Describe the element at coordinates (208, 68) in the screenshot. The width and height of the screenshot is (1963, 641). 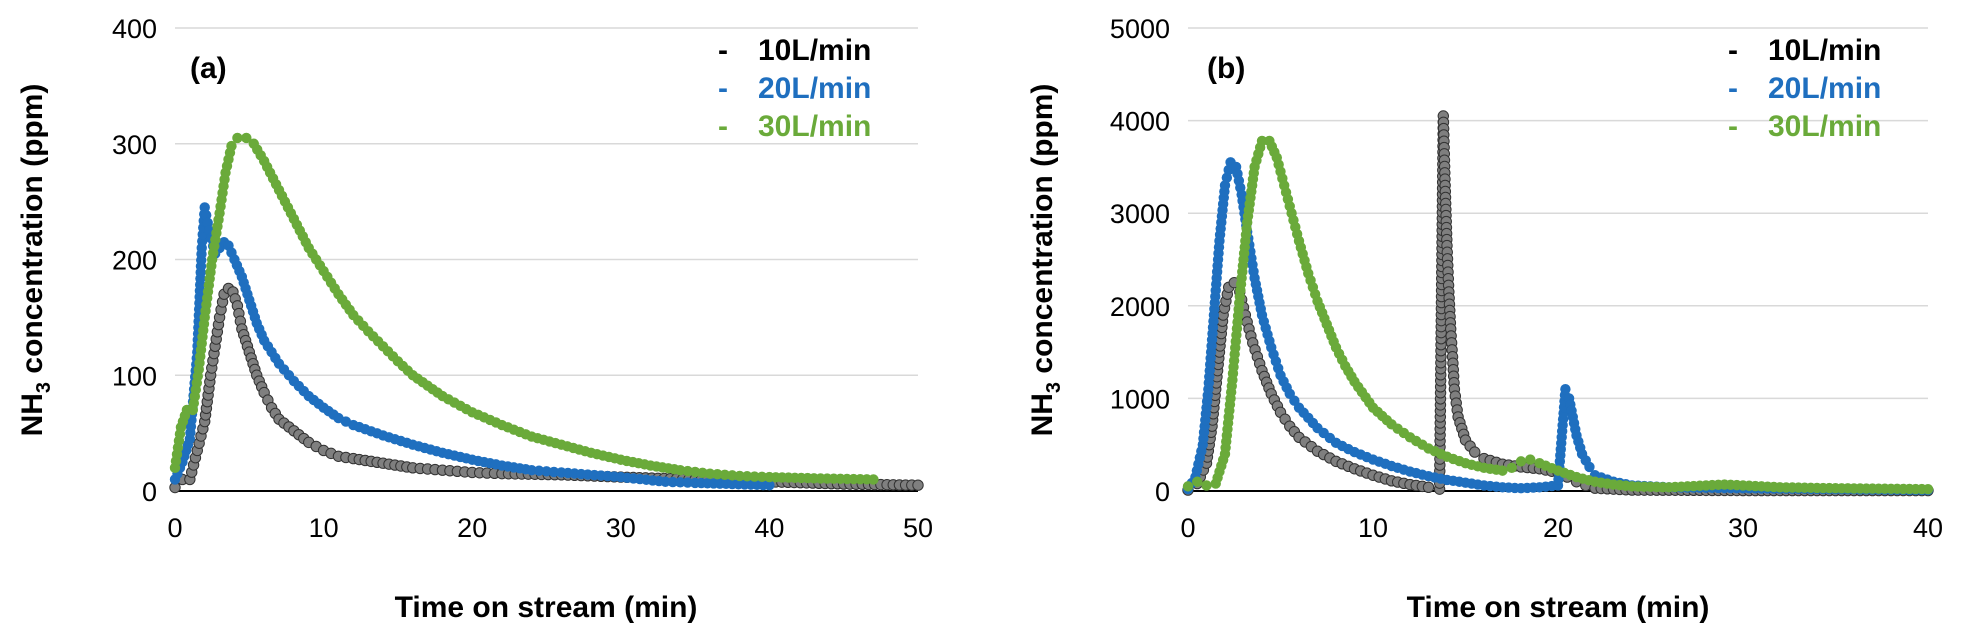
I see `panel-a-label: (a)` at that location.